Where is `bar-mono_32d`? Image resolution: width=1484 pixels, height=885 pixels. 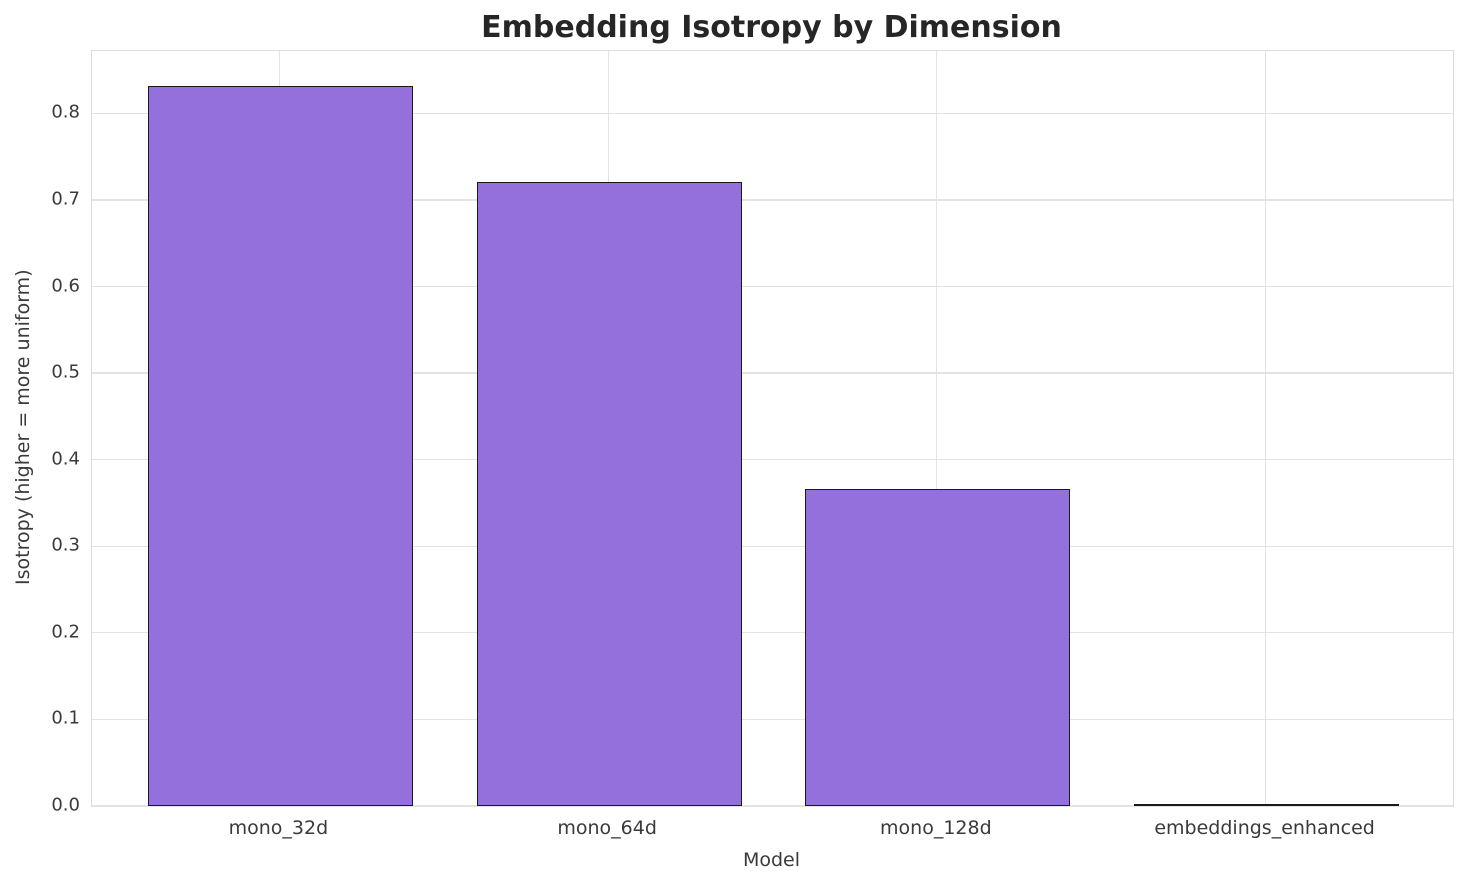
bar-mono_32d is located at coordinates (280, 446).